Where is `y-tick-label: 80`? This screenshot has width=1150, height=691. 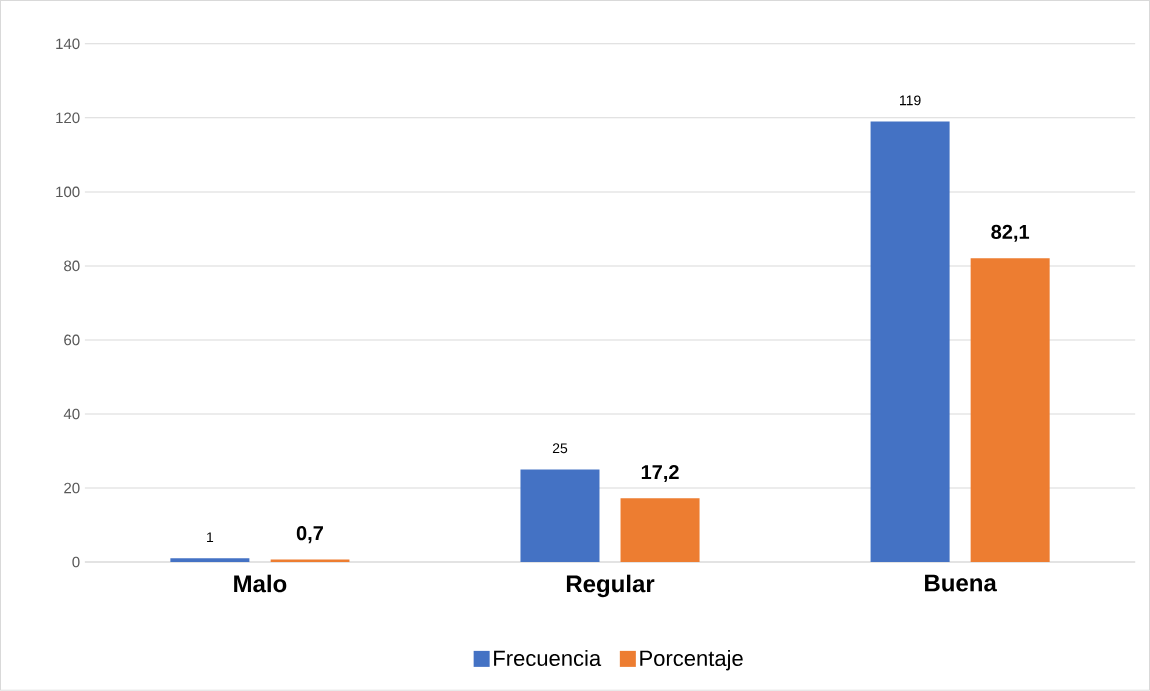
y-tick-label: 80 is located at coordinates (72, 266).